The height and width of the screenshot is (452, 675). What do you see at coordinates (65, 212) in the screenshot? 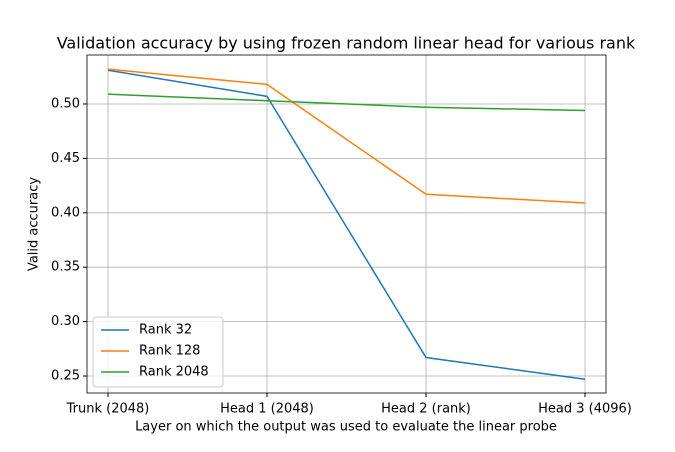
I see `y-tick-label: 0.40` at bounding box center [65, 212].